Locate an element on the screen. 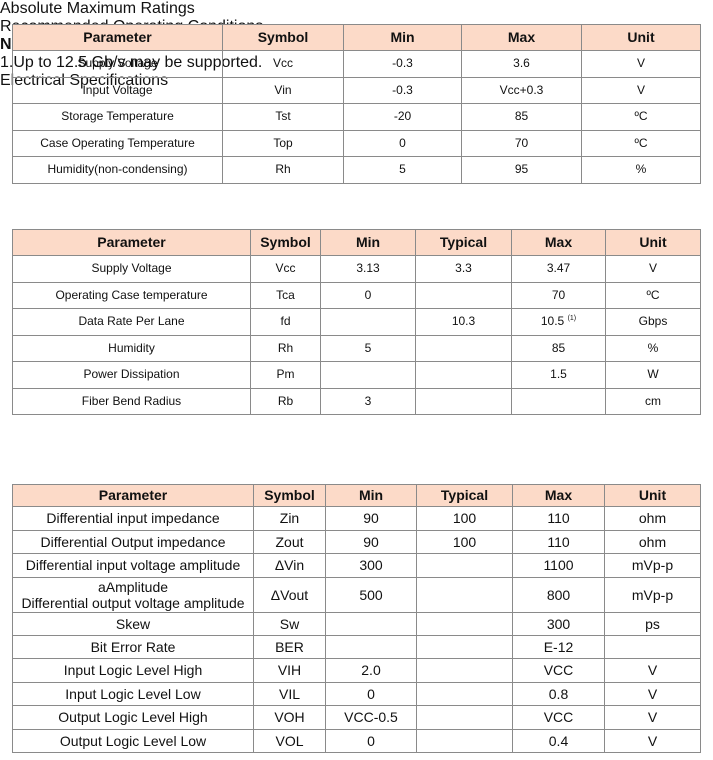 Image resolution: width=713 pixels, height=760 pixels. cell: Input Logic Level Low is located at coordinates (133, 694).